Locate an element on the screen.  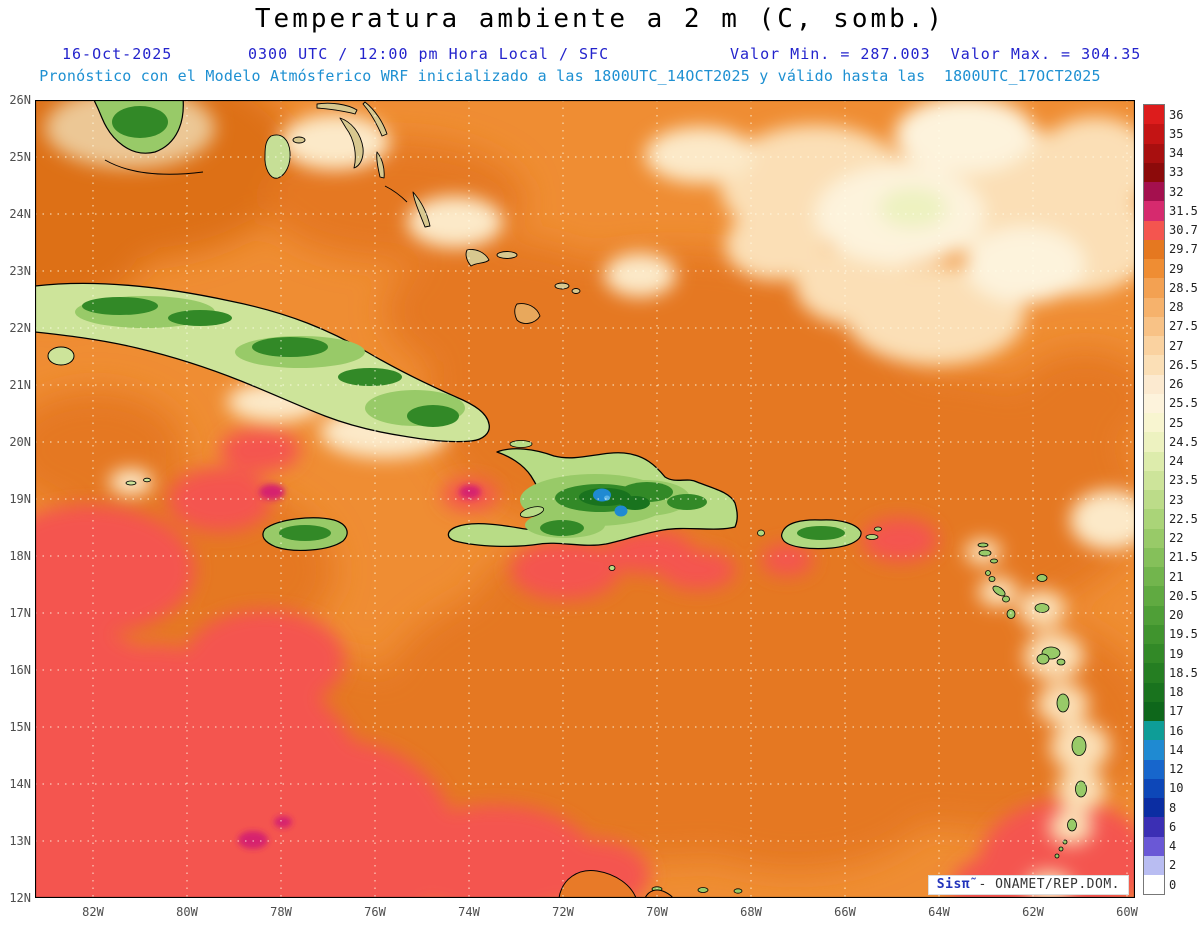
colorbar-cell-29.7: 29.7 is located at coordinates (1171, 249).